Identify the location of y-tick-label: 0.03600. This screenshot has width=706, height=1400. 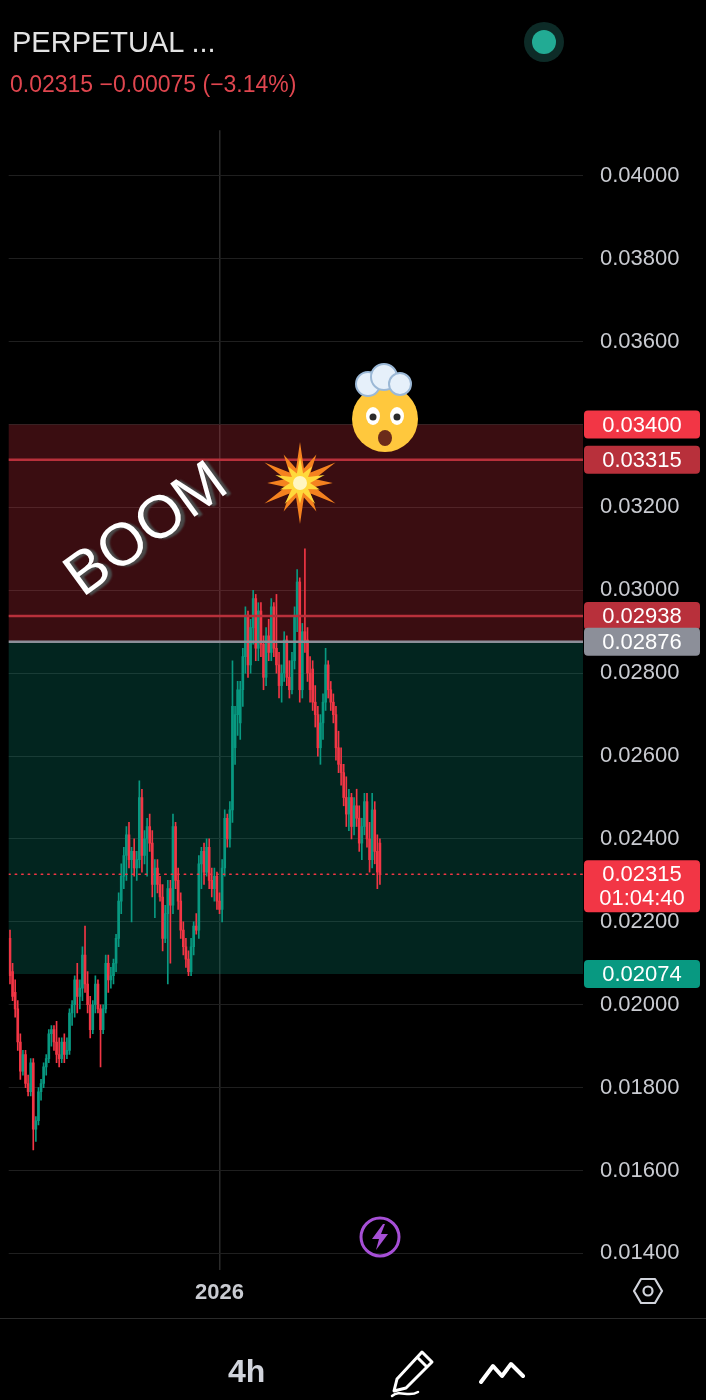
(640, 340).